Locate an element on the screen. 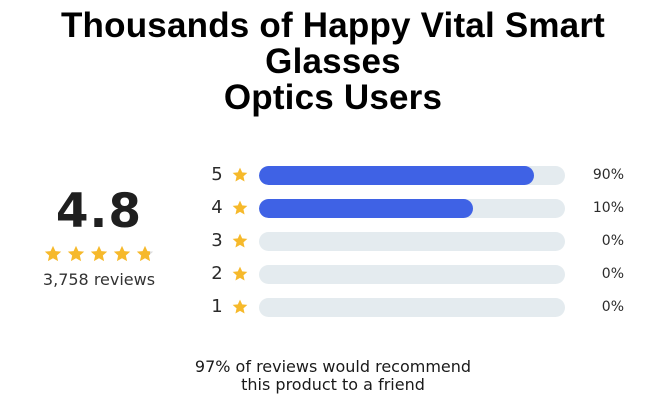 The width and height of the screenshot is (666, 416). rating-row-label: 1 is located at coordinates (217, 306).